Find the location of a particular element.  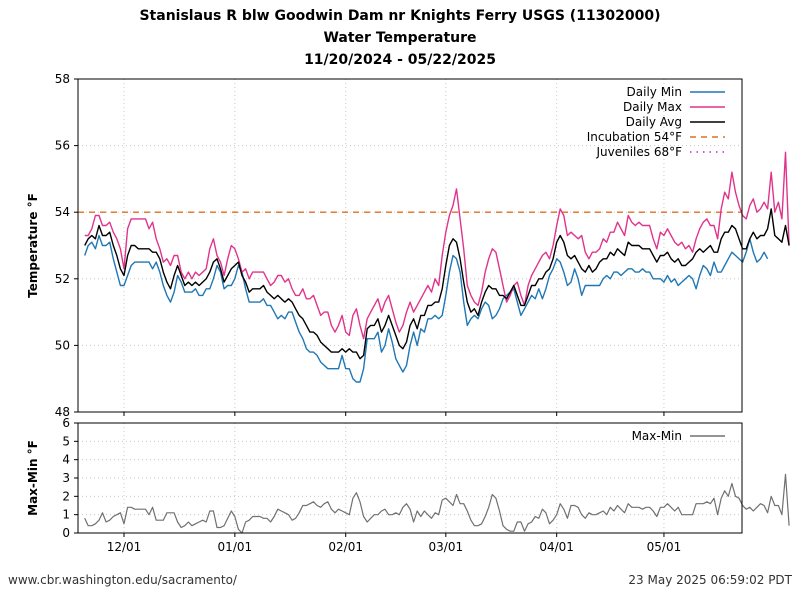

legend-label: Daily Max is located at coordinates (652, 107).